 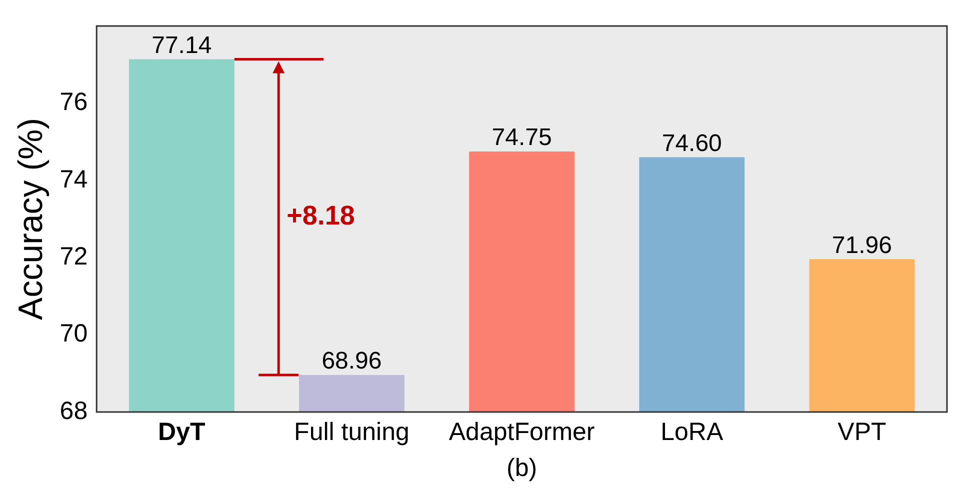 What do you see at coordinates (692, 432) in the screenshot?
I see `x-tick-label: LoRA` at bounding box center [692, 432].